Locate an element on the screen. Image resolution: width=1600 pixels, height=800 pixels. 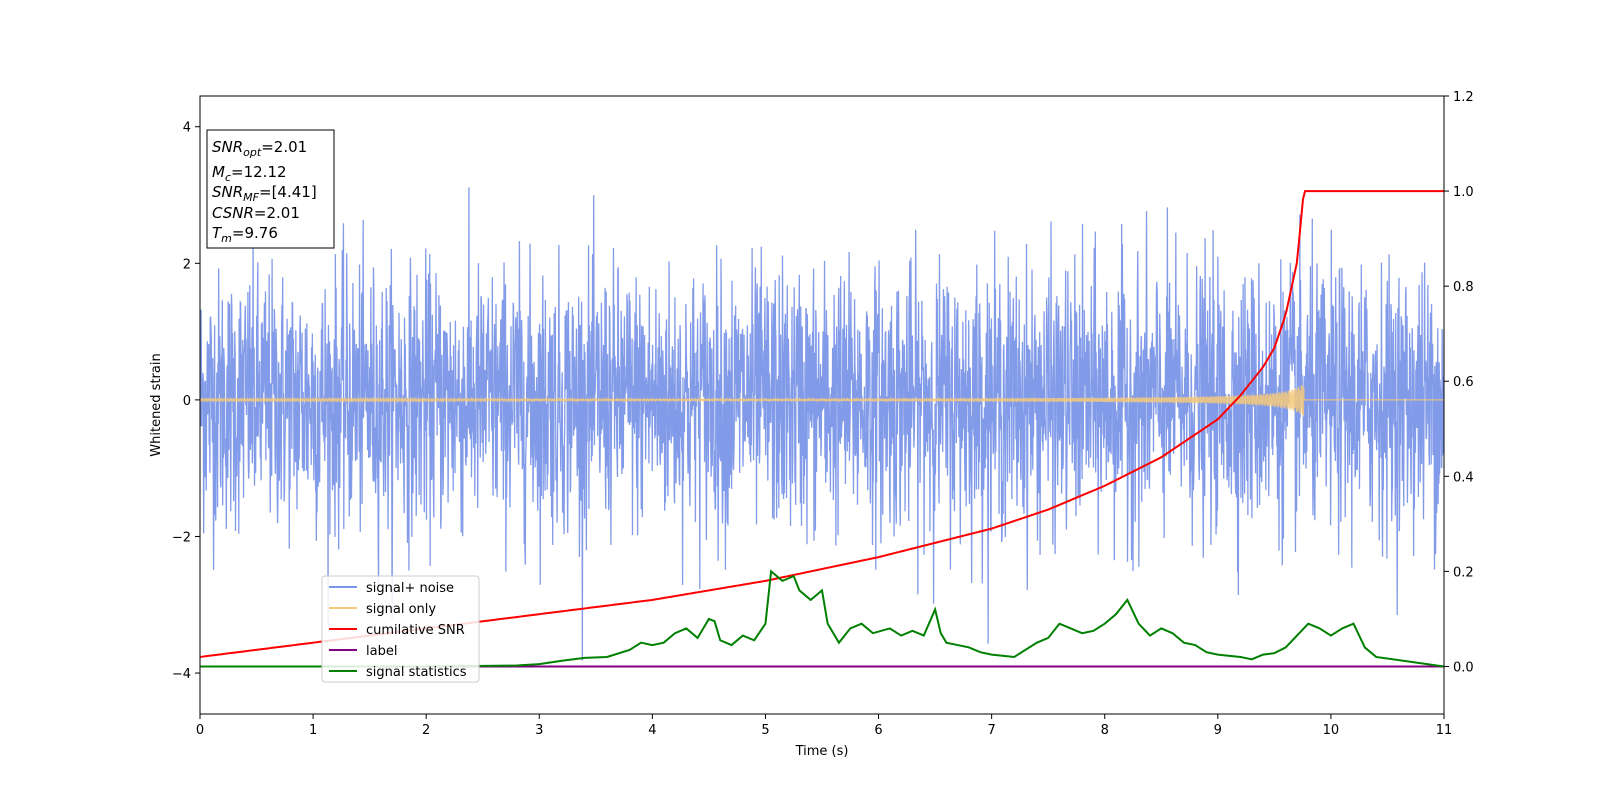
y2-tick-label: 1.0 is located at coordinates (1463, 192).